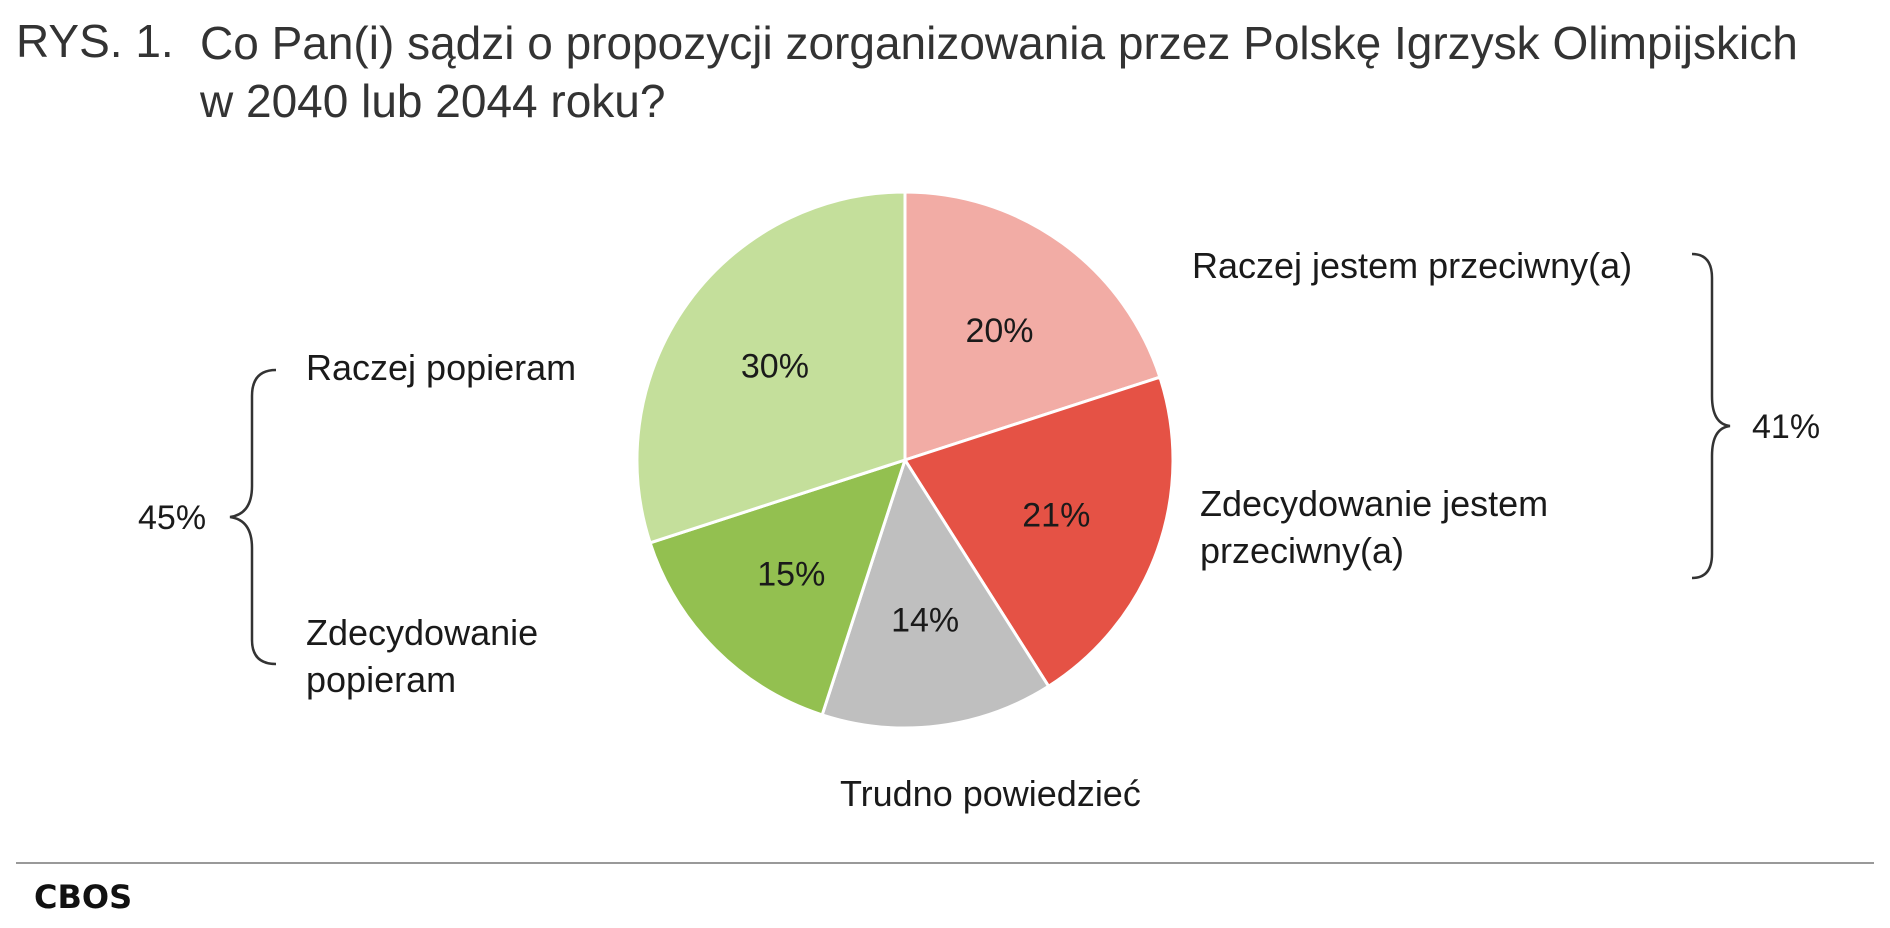  What do you see at coordinates (1786, 427) in the screenshot?
I see `group-label-against: 41%` at bounding box center [1786, 427].